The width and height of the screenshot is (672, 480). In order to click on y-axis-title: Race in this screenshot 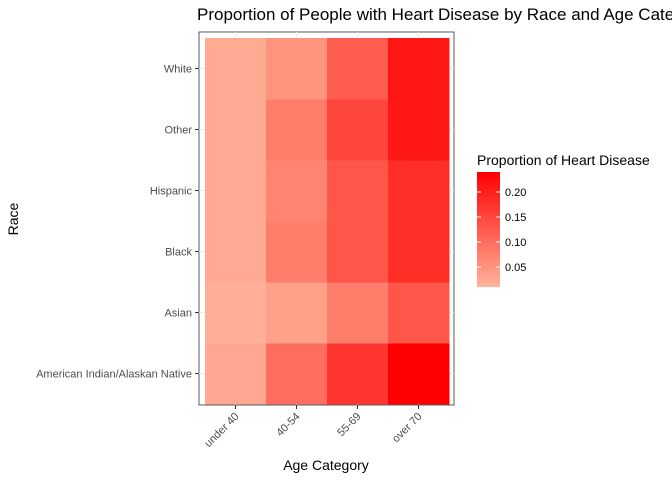, I will do `click(13, 218)`.